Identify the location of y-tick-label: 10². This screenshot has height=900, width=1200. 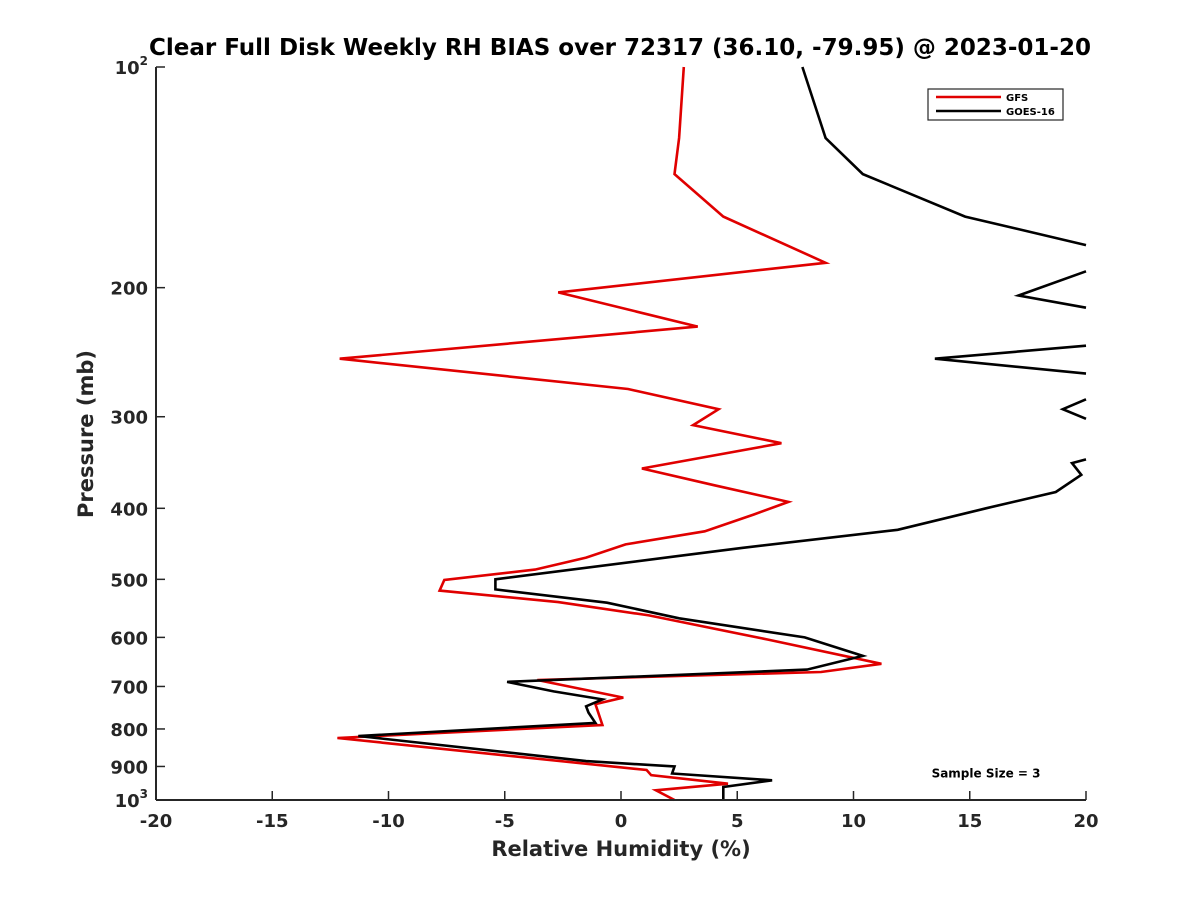
(131, 66).